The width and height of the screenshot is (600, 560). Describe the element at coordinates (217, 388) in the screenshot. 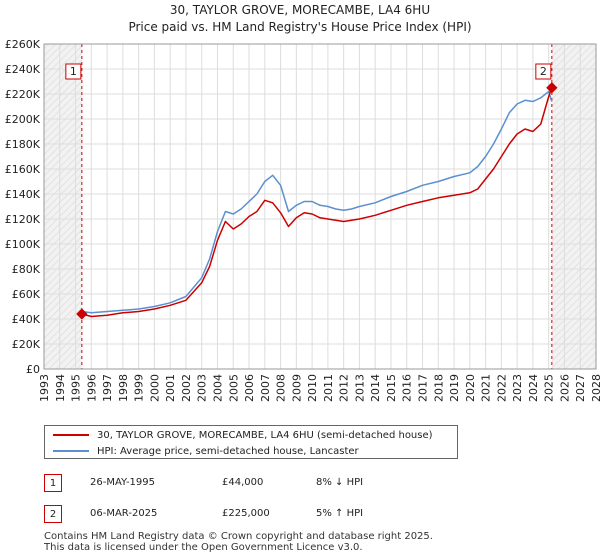

I see `x-tick-label: 2004` at that location.